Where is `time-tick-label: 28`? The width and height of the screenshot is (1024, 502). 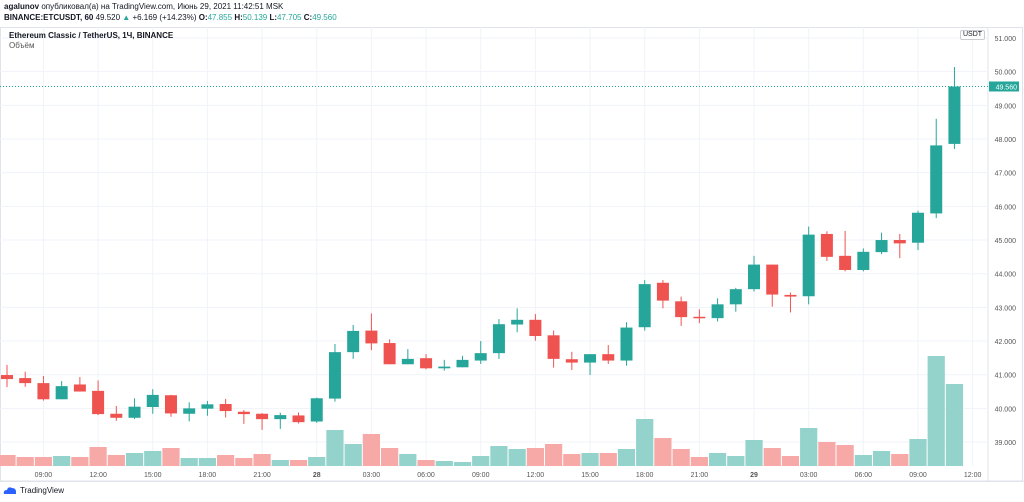
time-tick-label: 28 is located at coordinates (317, 475).